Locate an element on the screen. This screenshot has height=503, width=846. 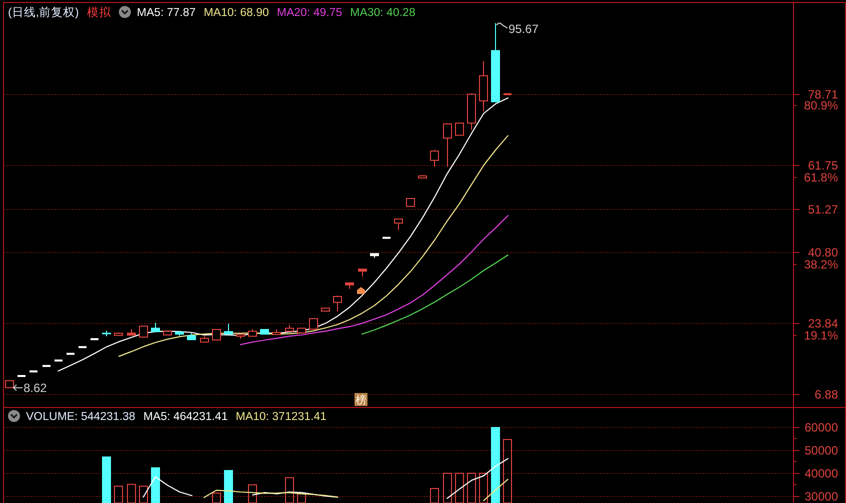
text: MA10: 68.90 is located at coordinates (236, 13).